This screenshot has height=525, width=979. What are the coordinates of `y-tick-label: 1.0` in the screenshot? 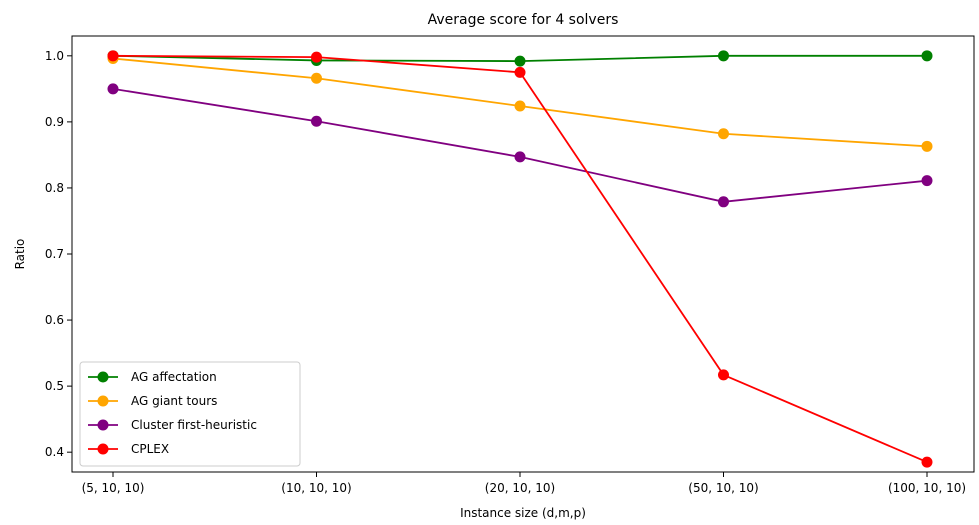 It's located at (54, 56).